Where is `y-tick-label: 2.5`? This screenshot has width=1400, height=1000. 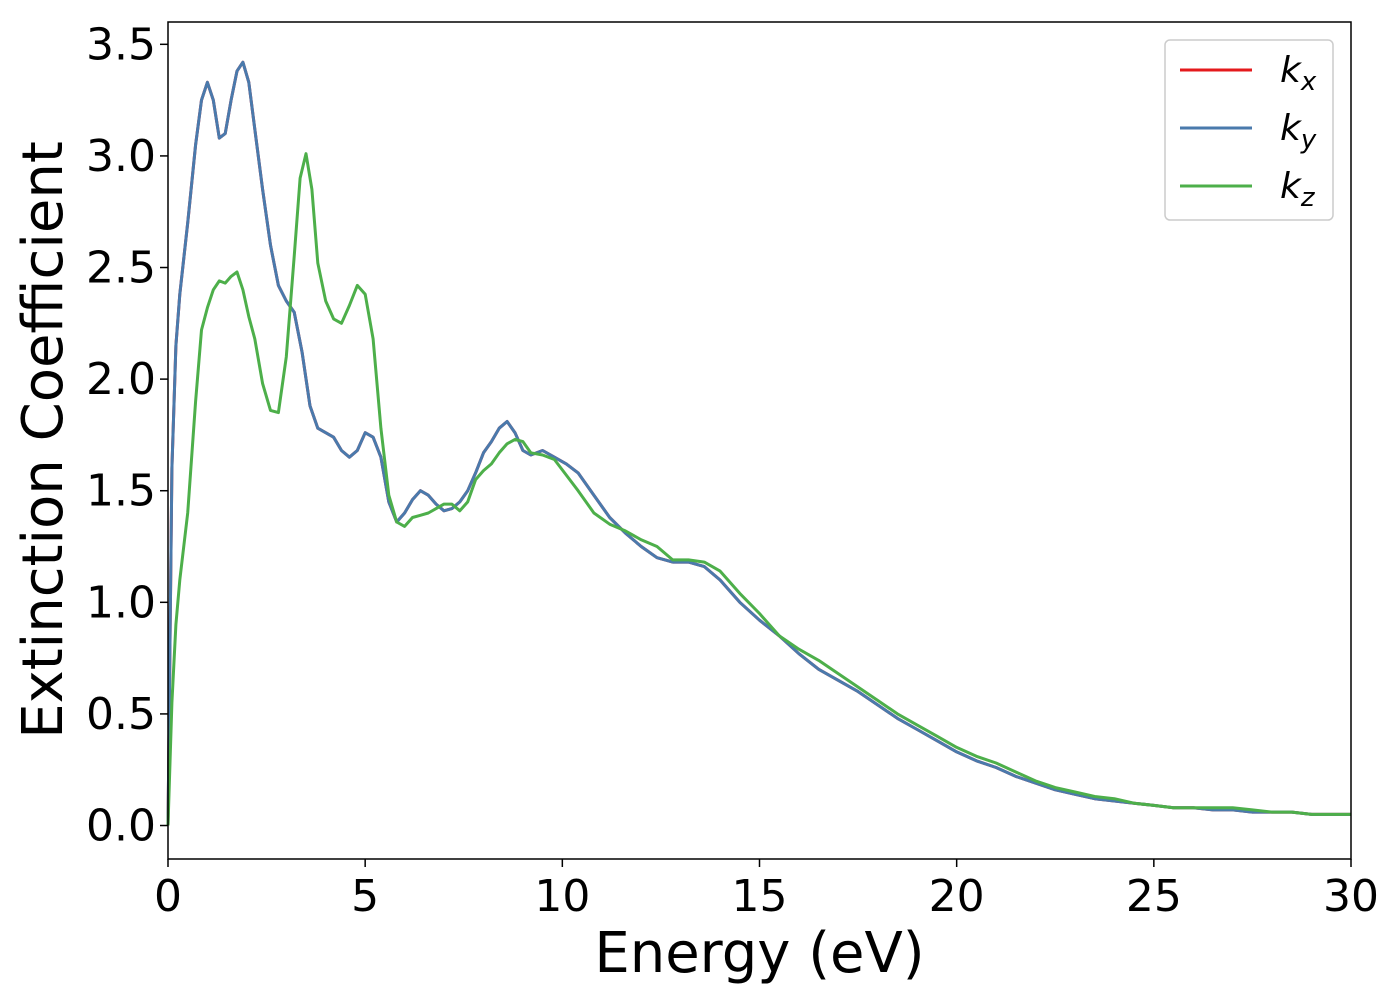
y-tick-label: 2.5 is located at coordinates (121, 268).